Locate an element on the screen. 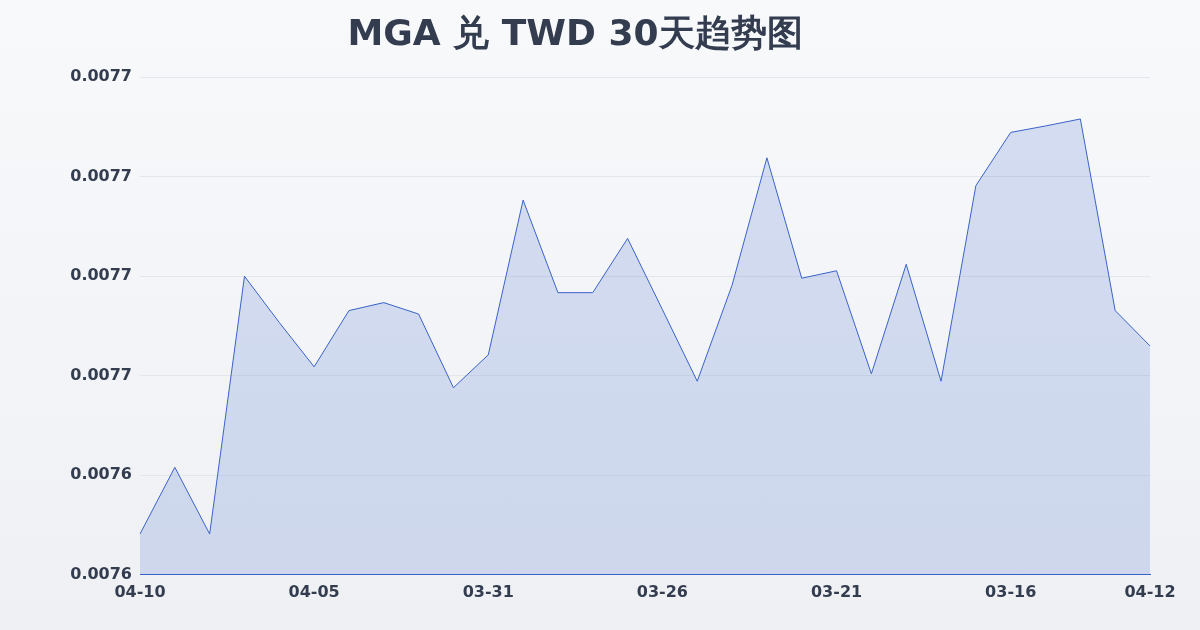 This screenshot has width=1200, height=630. x-tick-label: 04-05 is located at coordinates (314, 591).